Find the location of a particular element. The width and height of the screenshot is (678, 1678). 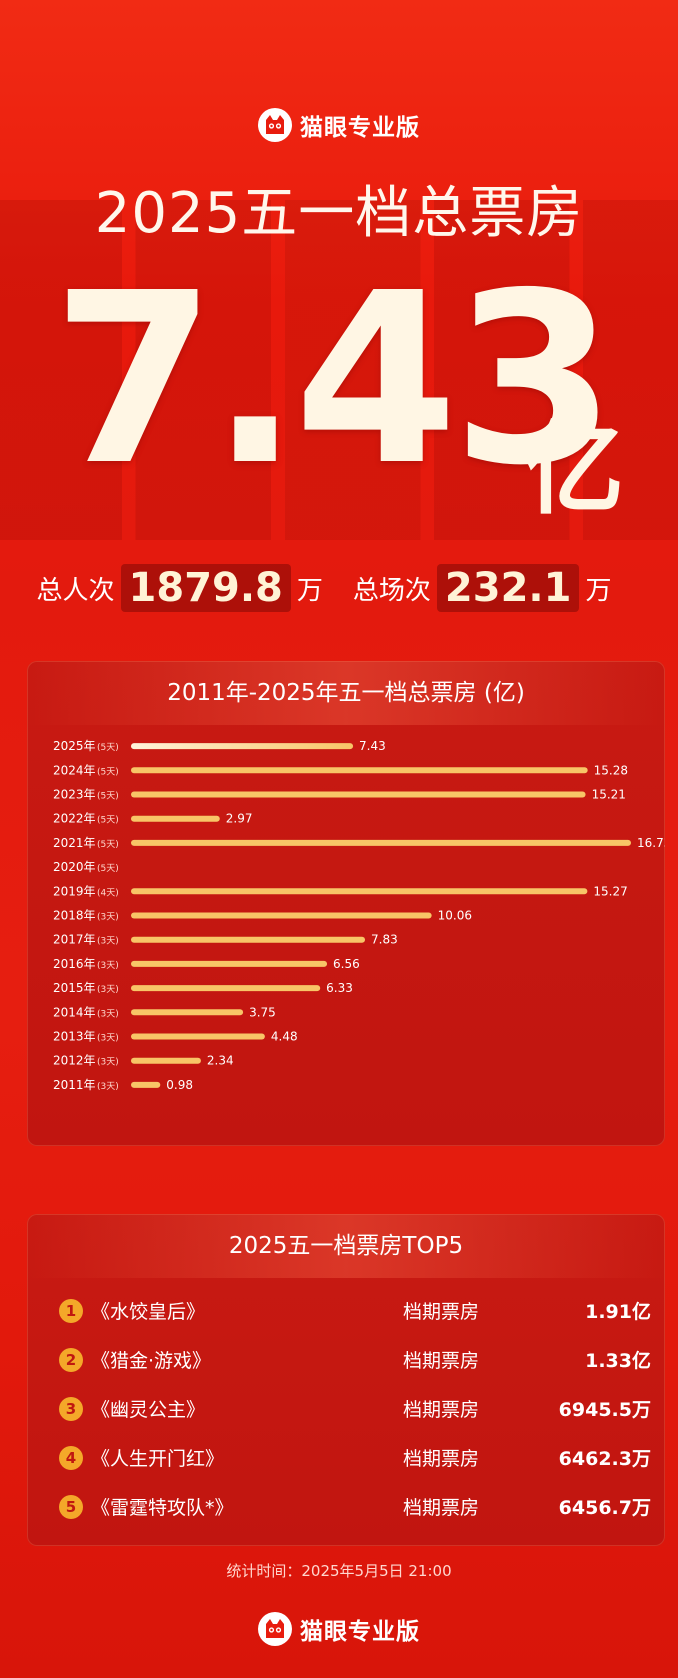

bar-value-label: 10.06 is located at coordinates (455, 916).